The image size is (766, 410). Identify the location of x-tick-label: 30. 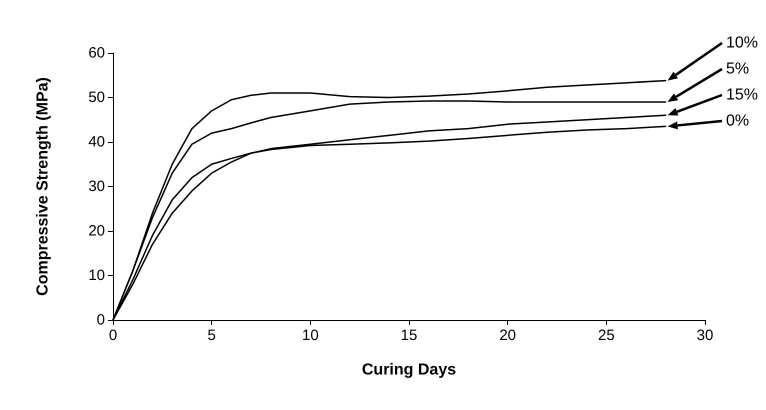
(705, 335).